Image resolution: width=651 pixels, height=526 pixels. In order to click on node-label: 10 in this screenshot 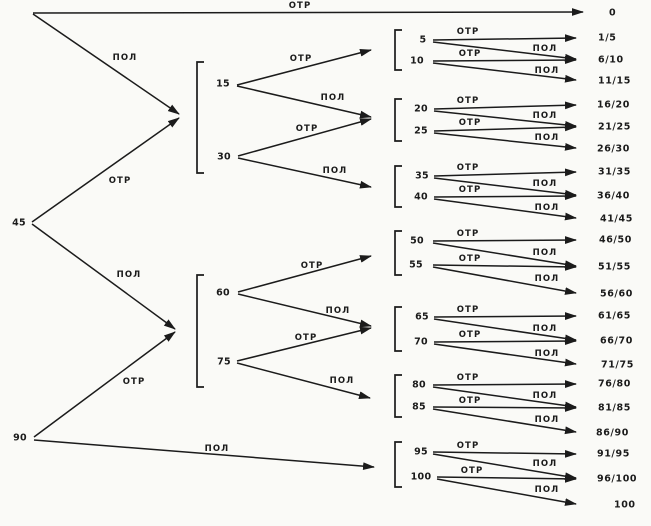, I will do `click(417, 61)`.